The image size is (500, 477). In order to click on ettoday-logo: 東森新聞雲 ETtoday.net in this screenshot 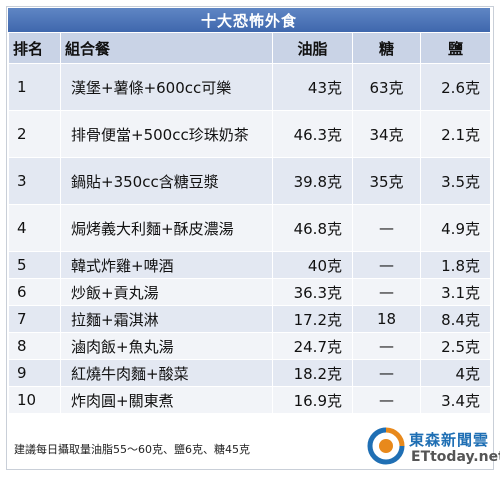, I will do `click(433, 447)`.